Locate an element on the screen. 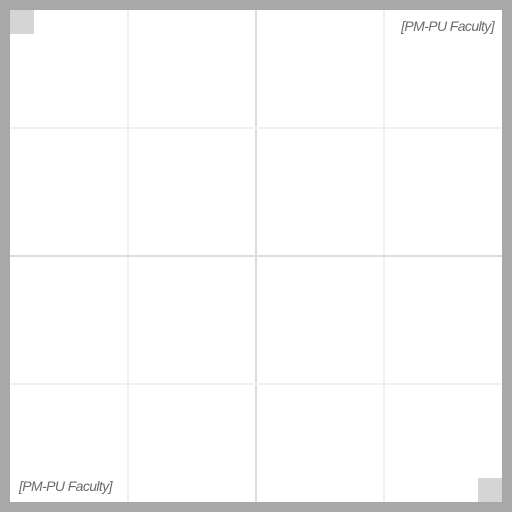  corner-handle-top-left is located at coordinates (22, 22).